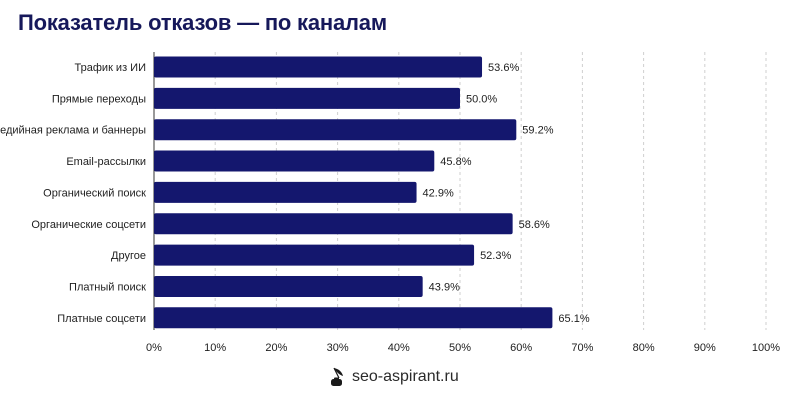 Image resolution: width=800 pixels, height=400 pixels. Describe the element at coordinates (99, 99) in the screenshot. I see `category-label: Прямые переходы` at that location.